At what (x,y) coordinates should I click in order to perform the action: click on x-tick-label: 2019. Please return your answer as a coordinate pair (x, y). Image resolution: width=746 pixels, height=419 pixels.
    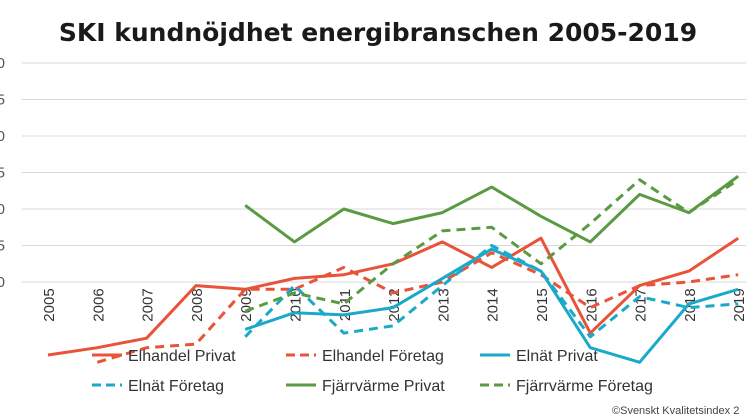
    Looking at the image, I should click on (738, 304).